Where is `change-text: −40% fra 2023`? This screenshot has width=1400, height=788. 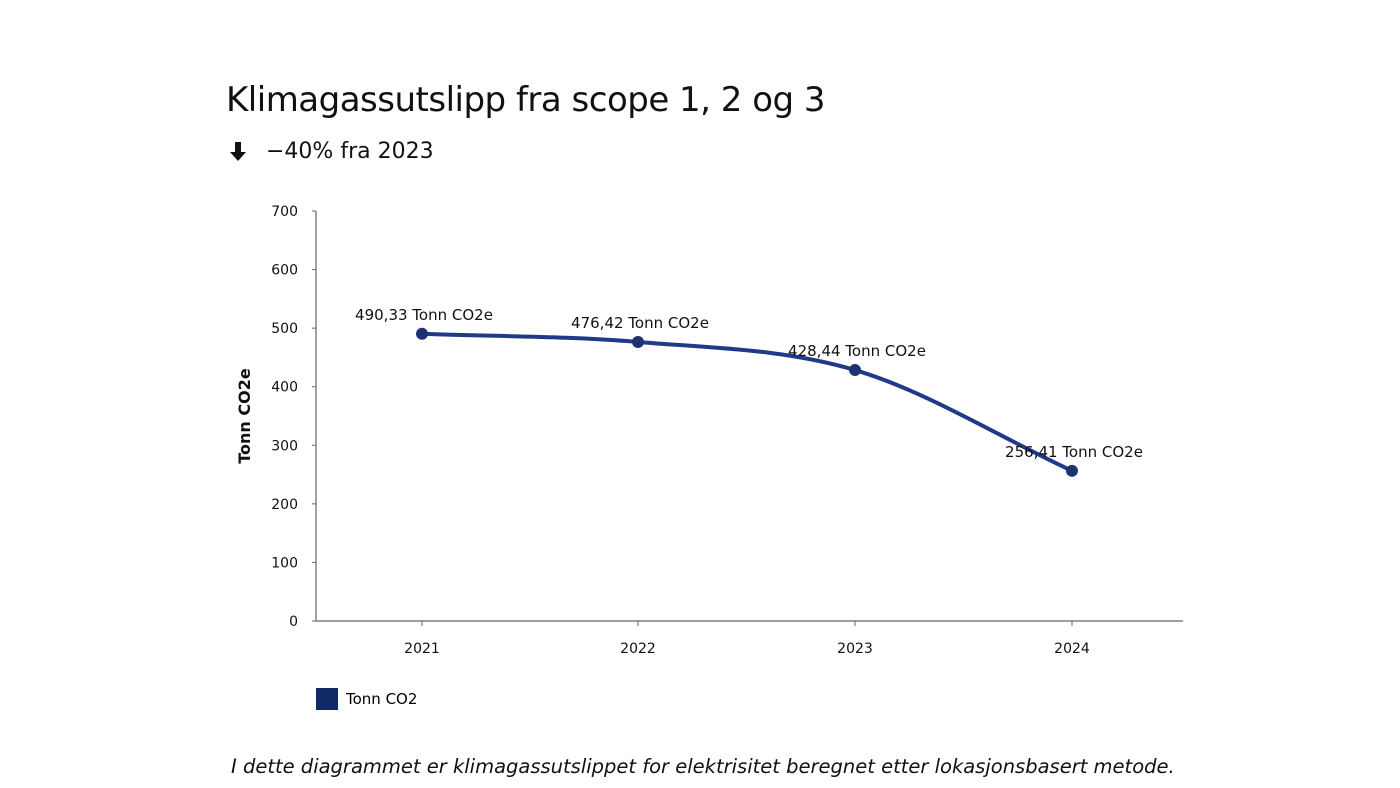
change-text: −40% fra 2023 is located at coordinates (350, 151).